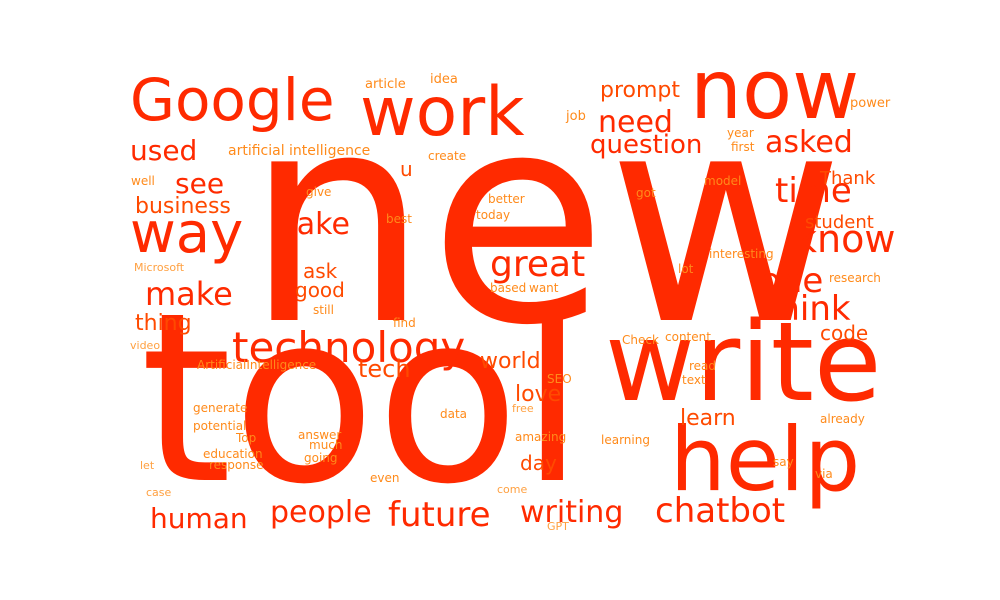 Image resolution: width=1000 pixels, height=600 pixels. What do you see at coordinates (399, 219) in the screenshot?
I see `word-cloud-word: best` at bounding box center [399, 219].